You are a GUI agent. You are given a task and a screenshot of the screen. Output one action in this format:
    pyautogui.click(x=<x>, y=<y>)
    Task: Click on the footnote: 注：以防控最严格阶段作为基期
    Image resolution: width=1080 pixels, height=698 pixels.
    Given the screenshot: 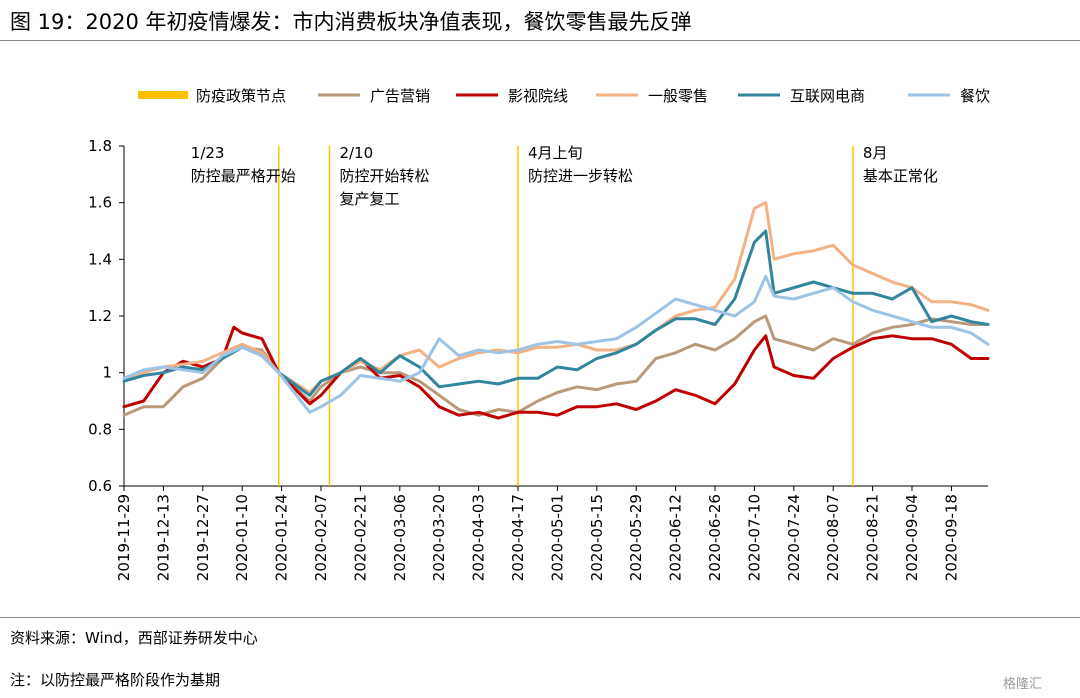 What is the action you would take?
    pyautogui.click(x=115, y=680)
    